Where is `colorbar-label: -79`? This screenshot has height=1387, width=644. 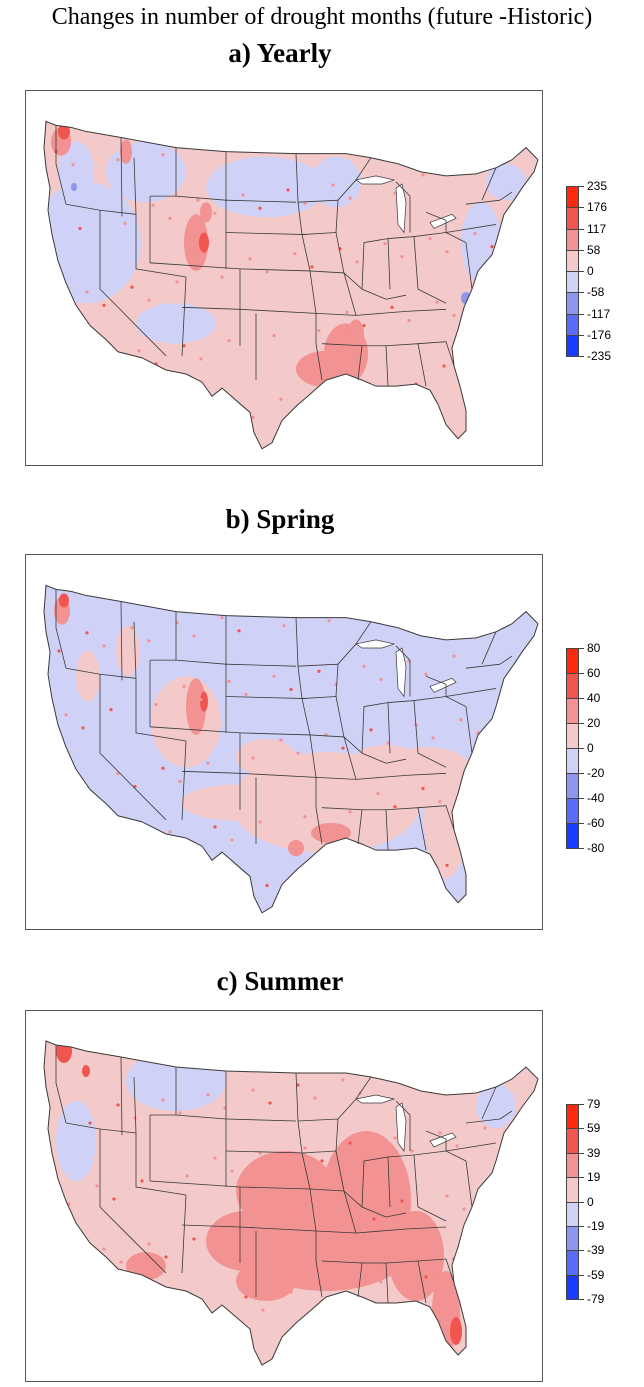
colorbar-label: -79 is located at coordinates (596, 1299).